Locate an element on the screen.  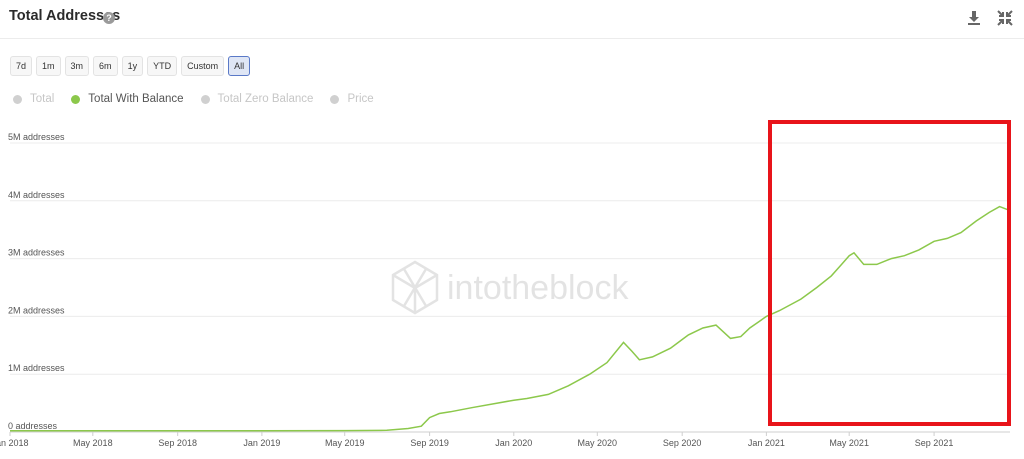
legend-item-price: Price is located at coordinates (352, 99).